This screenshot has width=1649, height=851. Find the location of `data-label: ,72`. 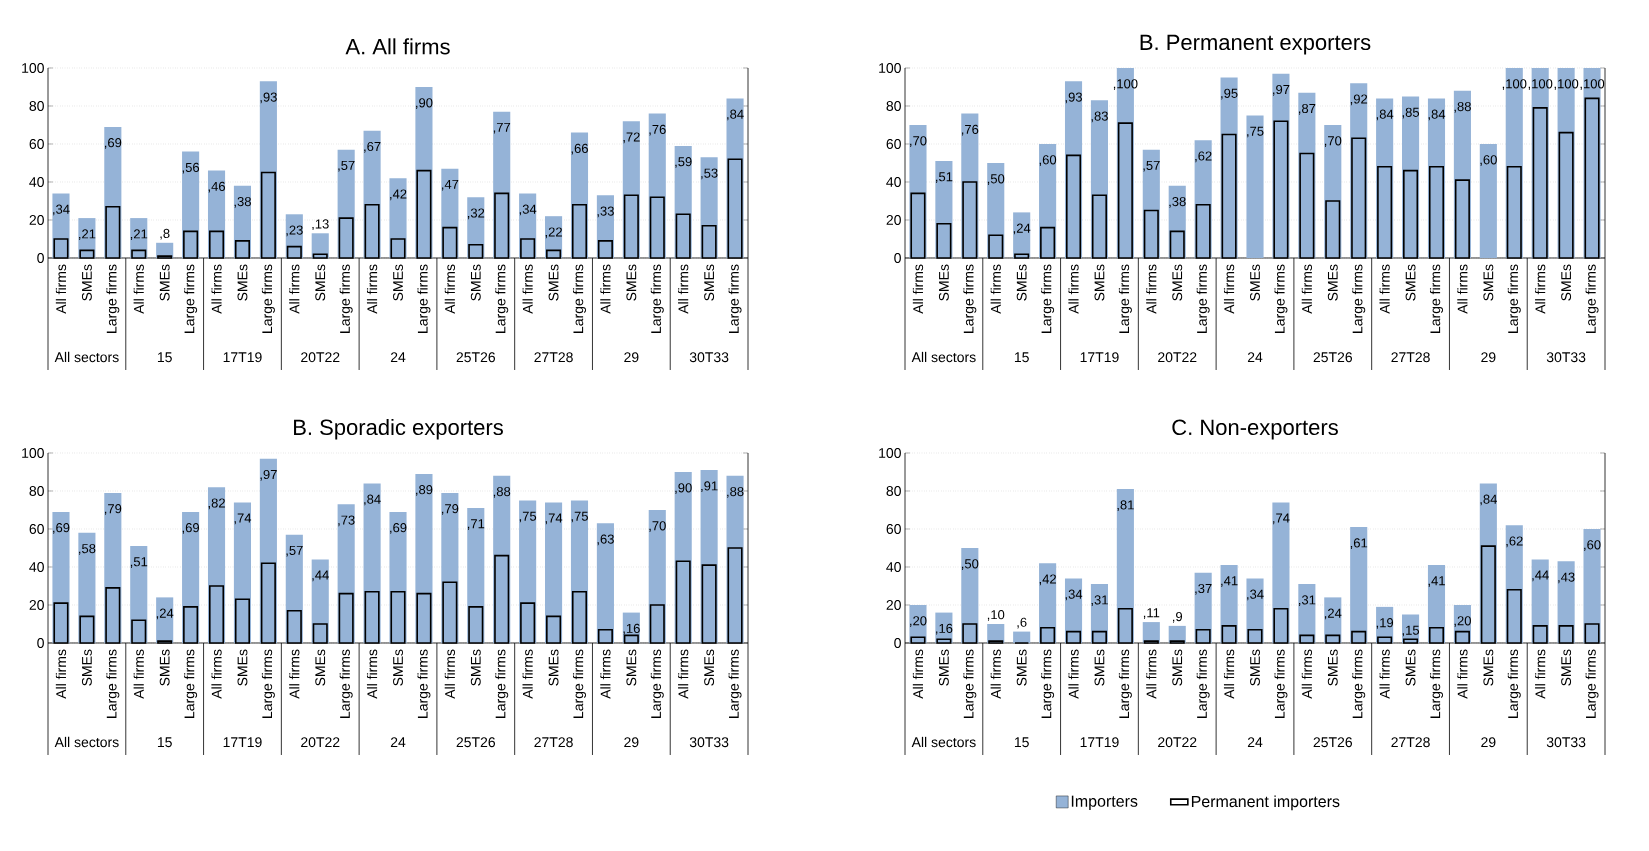

data-label: ,72 is located at coordinates (631, 138).